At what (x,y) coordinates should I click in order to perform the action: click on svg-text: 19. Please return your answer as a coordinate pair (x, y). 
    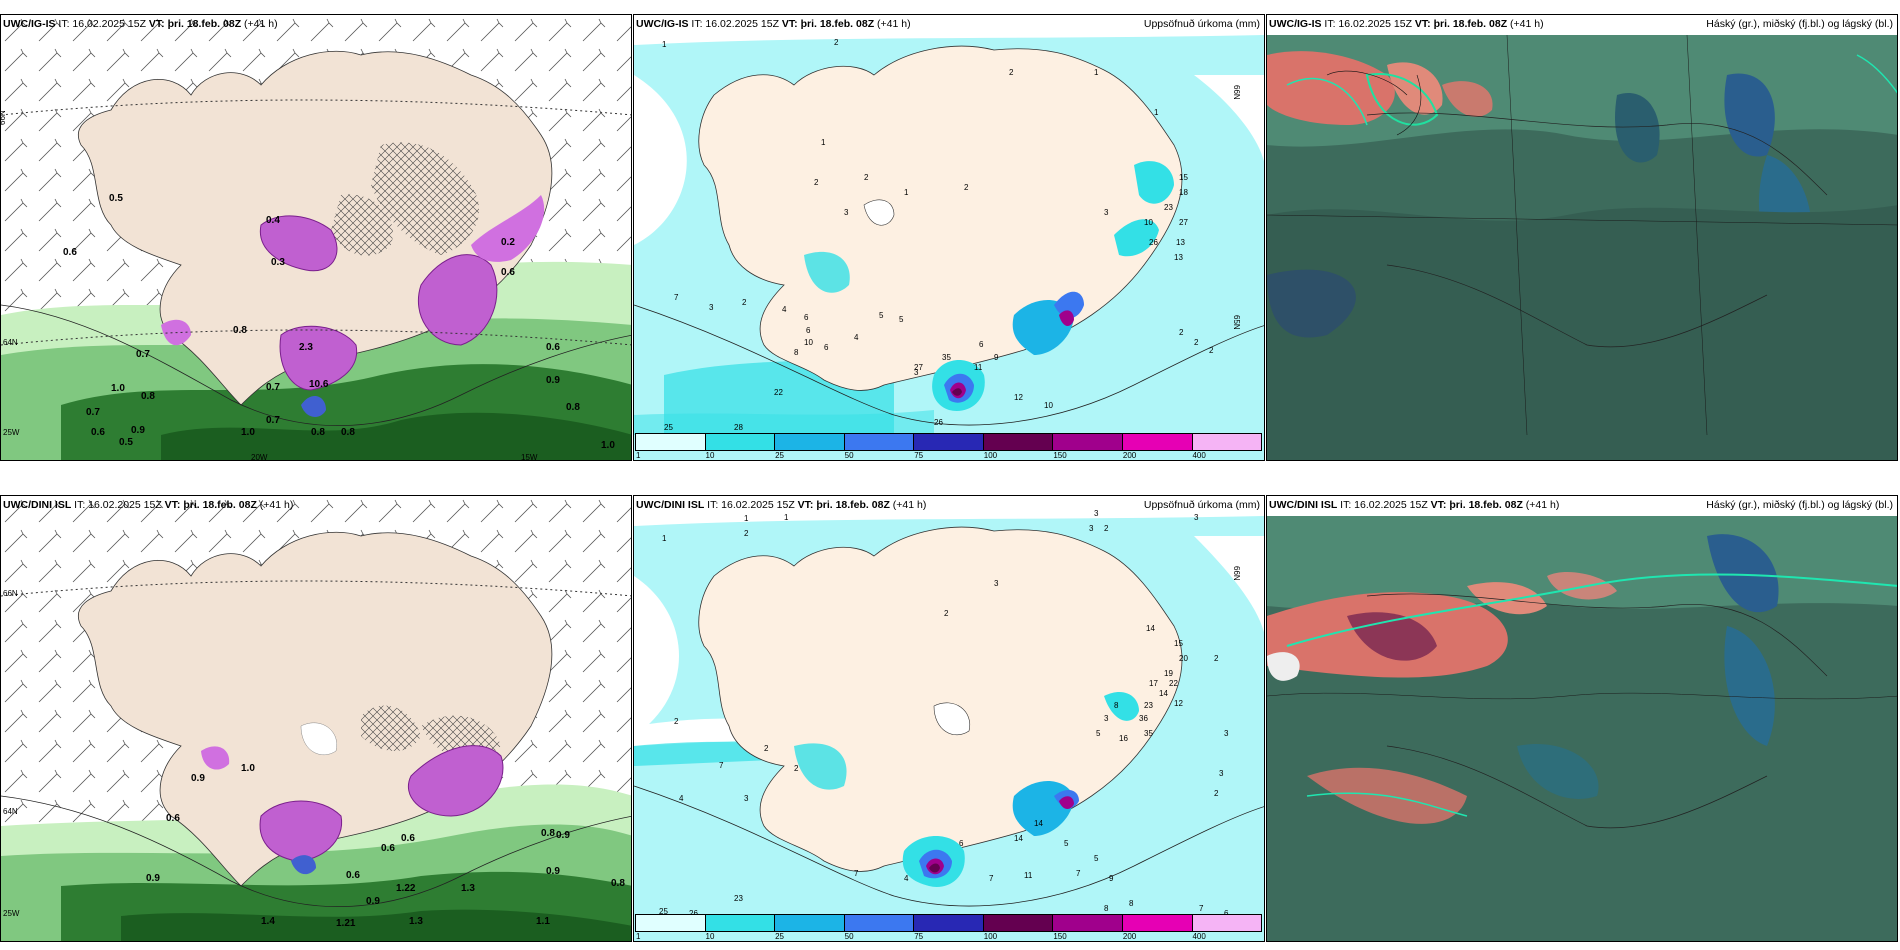
    Looking at the image, I should click on (1168, 673).